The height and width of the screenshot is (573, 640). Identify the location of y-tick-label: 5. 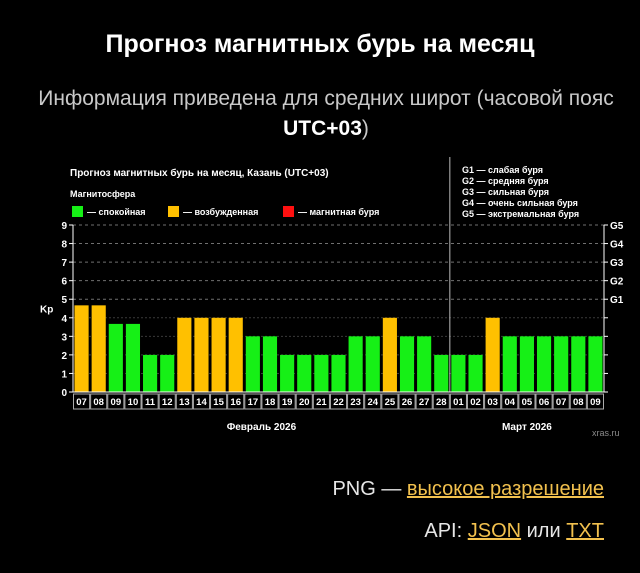
(64, 300).